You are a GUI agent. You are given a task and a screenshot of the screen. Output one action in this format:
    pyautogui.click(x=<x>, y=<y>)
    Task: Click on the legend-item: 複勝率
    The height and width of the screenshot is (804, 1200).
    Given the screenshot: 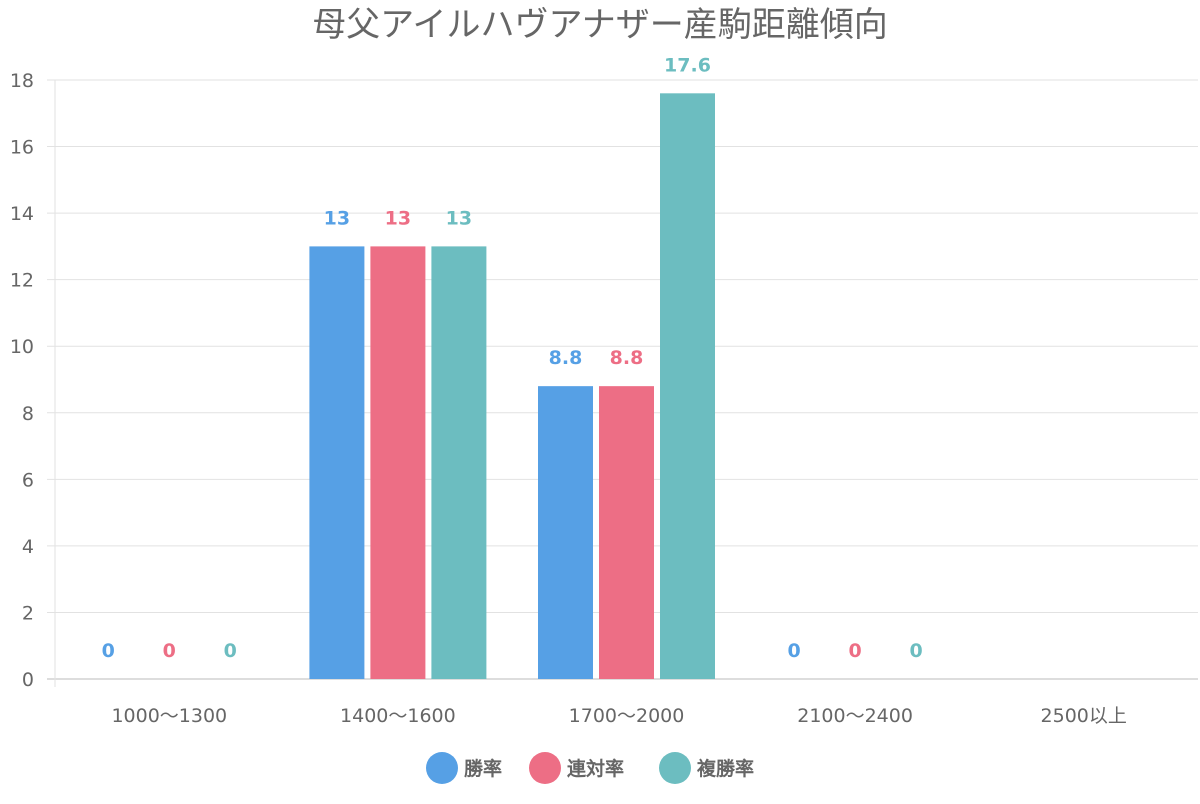 What is the action you would take?
    pyautogui.click(x=706, y=768)
    